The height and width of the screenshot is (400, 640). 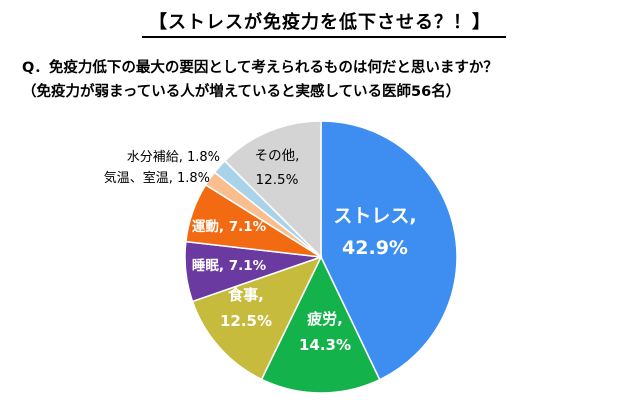 What do you see at coordinates (325, 319) in the screenshot?
I see `slice-label: 疲労,` at bounding box center [325, 319].